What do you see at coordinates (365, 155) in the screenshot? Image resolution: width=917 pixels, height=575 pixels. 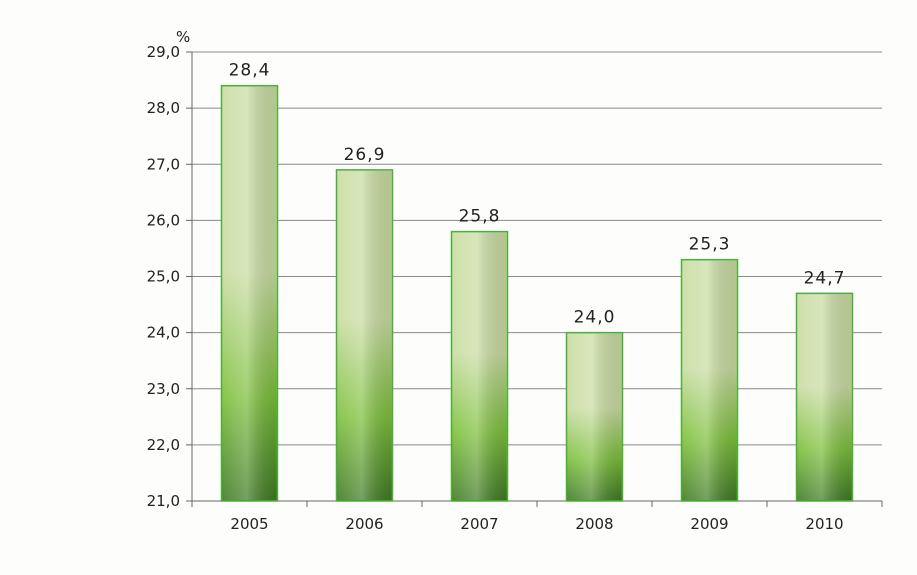 I see `data-label: 26,9` at bounding box center [365, 155].